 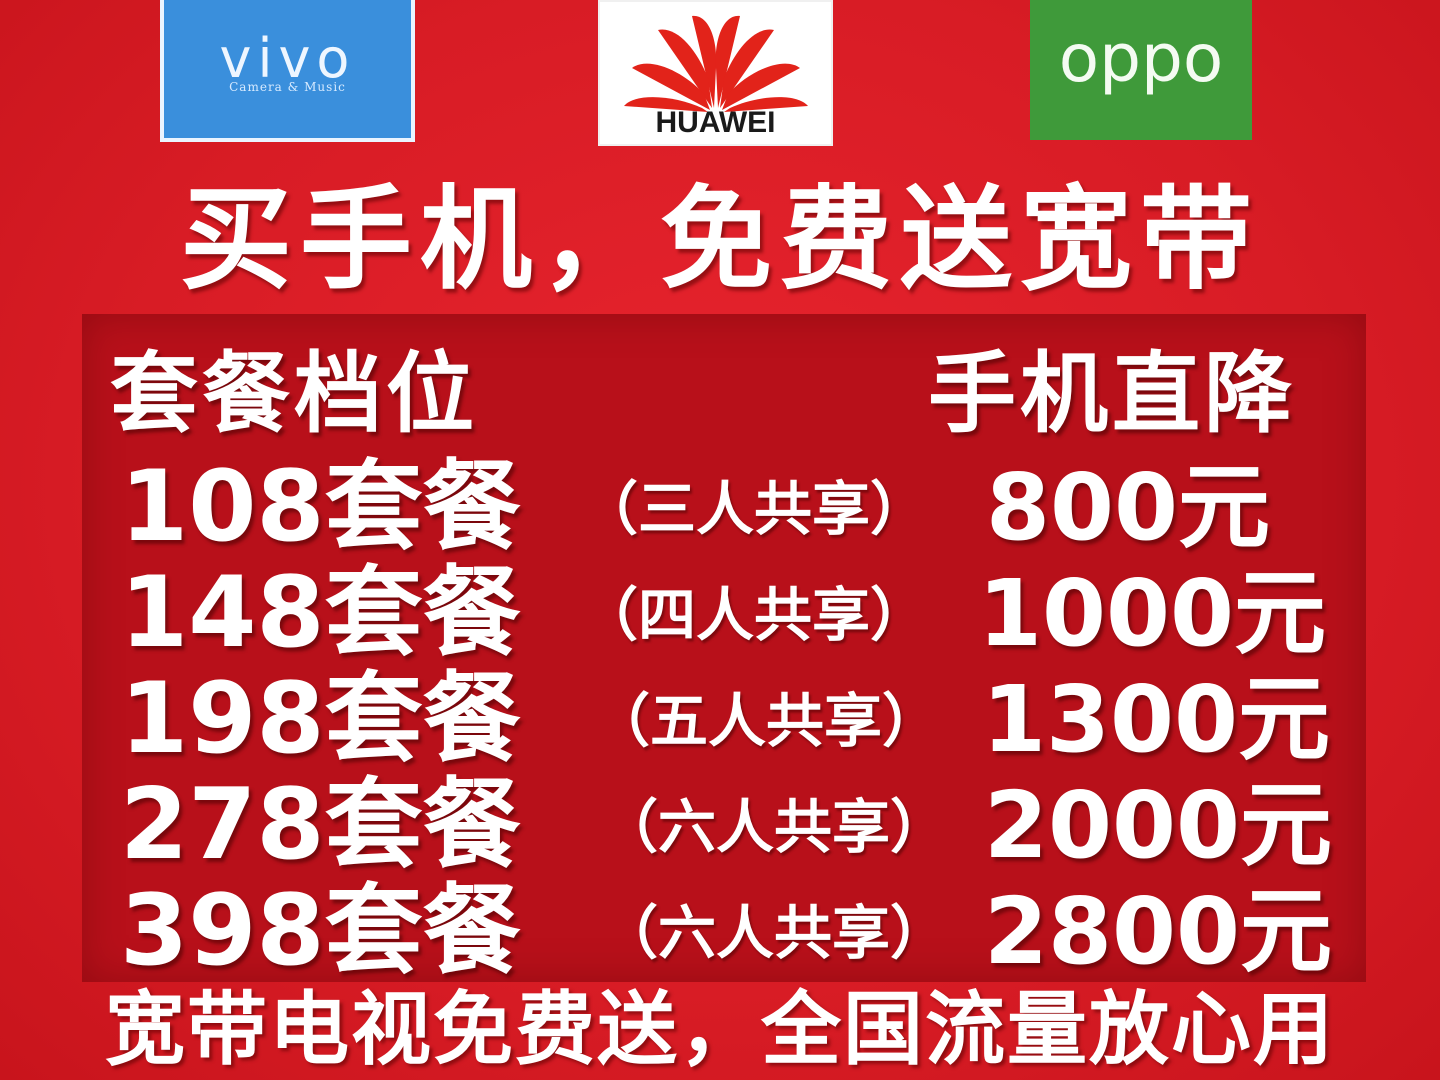 What do you see at coordinates (766, 721) in the screenshot?
I see `plan-share-note: （五人共享）` at bounding box center [766, 721].